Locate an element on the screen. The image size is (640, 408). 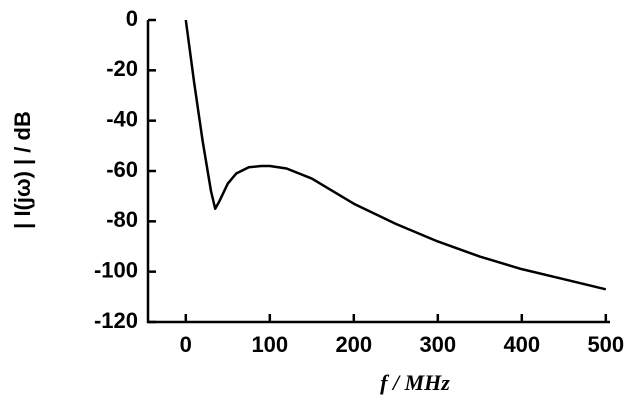
y-tick-label: -80 is located at coordinates (122, 219).